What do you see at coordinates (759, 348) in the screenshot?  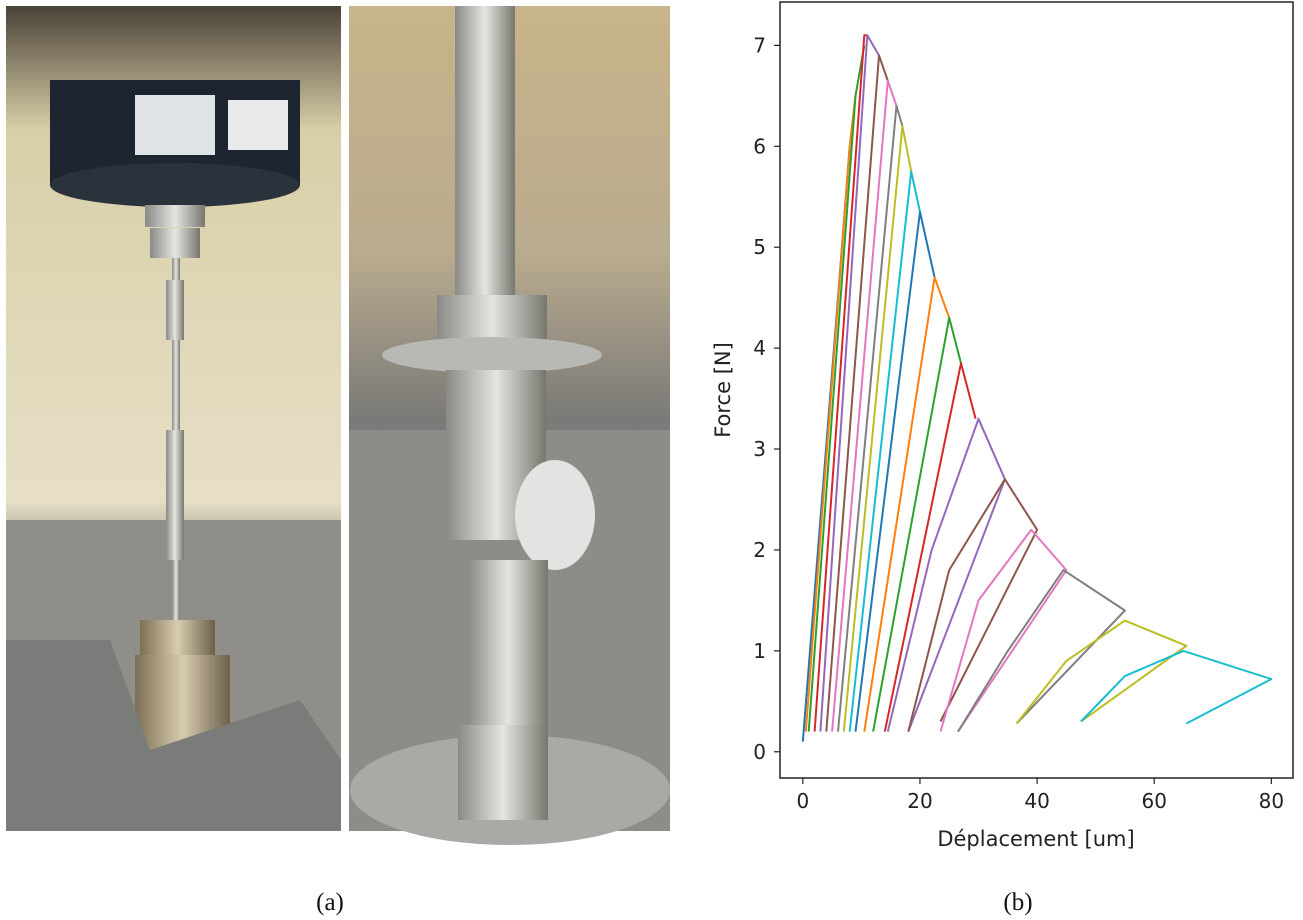 I see `y-tick-label: 4` at bounding box center [759, 348].